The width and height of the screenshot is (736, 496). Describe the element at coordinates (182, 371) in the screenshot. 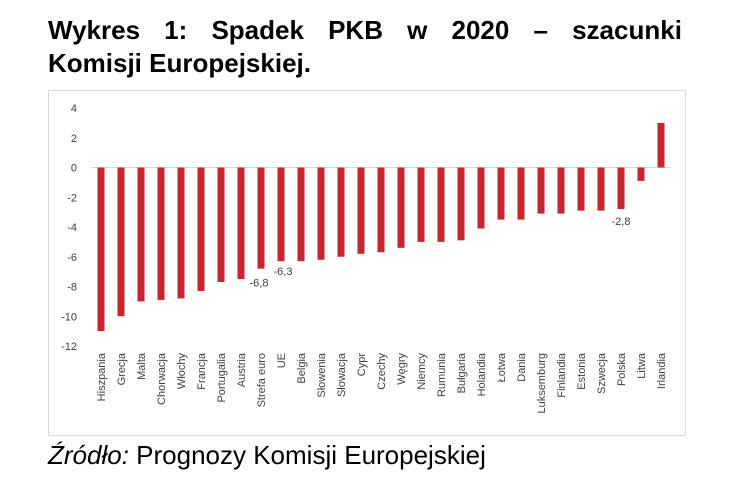

I see `x-tick-label: Włochy` at that location.